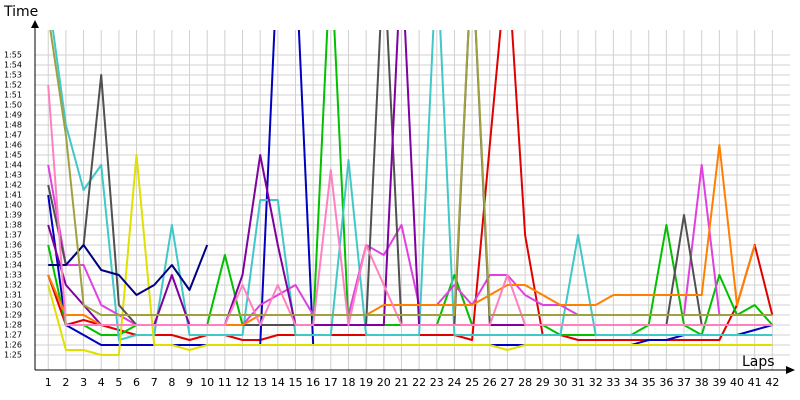 Image resolution: width=800 pixels, height=400 pixels. I want to click on y-tick-label: 1:40, so click(13, 205).